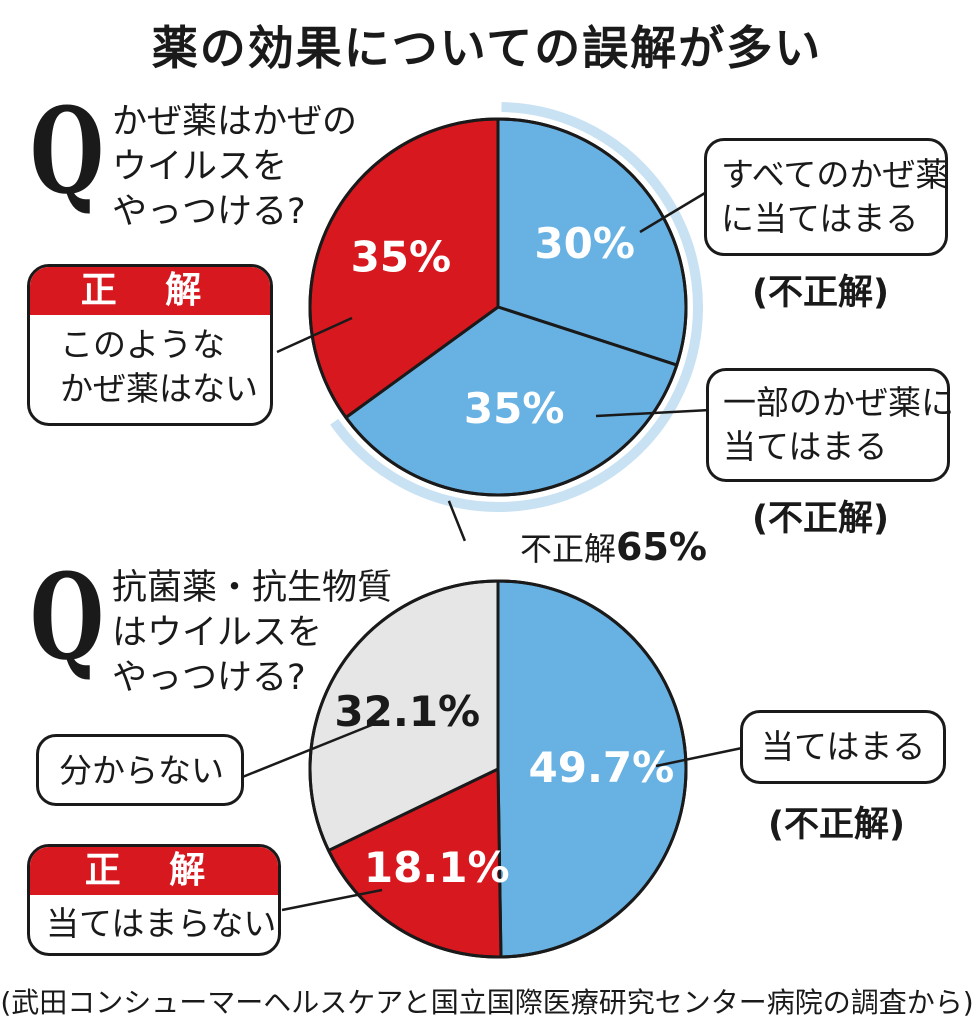 The width and height of the screenshot is (974, 1024). I want to click on pie1-value-label-some-apply: 35%, so click(514, 408).